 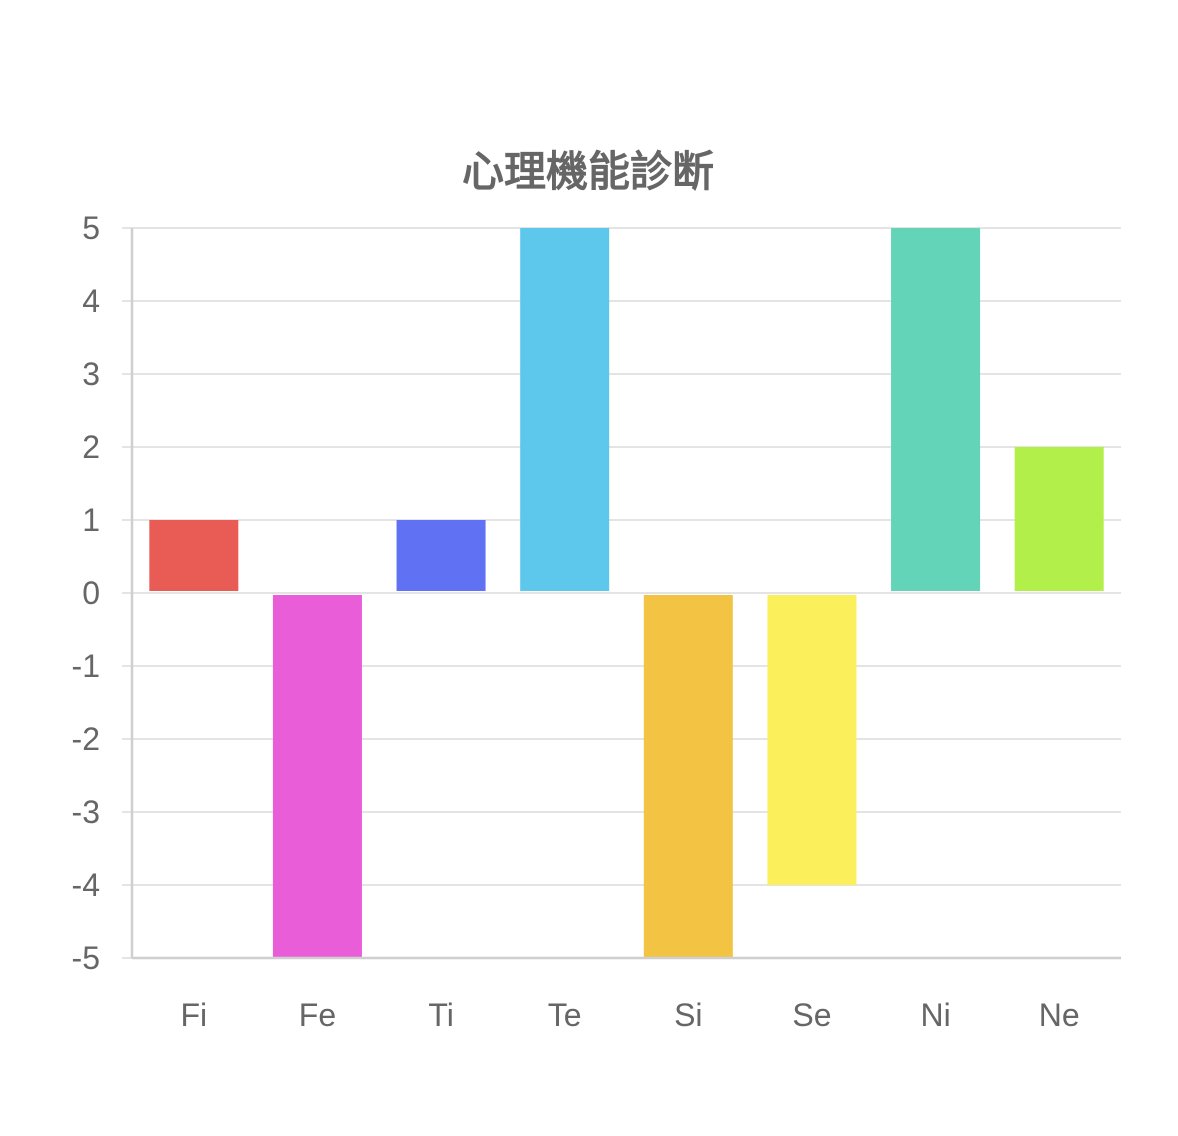 What do you see at coordinates (565, 409) in the screenshot?
I see `bar-te` at bounding box center [565, 409].